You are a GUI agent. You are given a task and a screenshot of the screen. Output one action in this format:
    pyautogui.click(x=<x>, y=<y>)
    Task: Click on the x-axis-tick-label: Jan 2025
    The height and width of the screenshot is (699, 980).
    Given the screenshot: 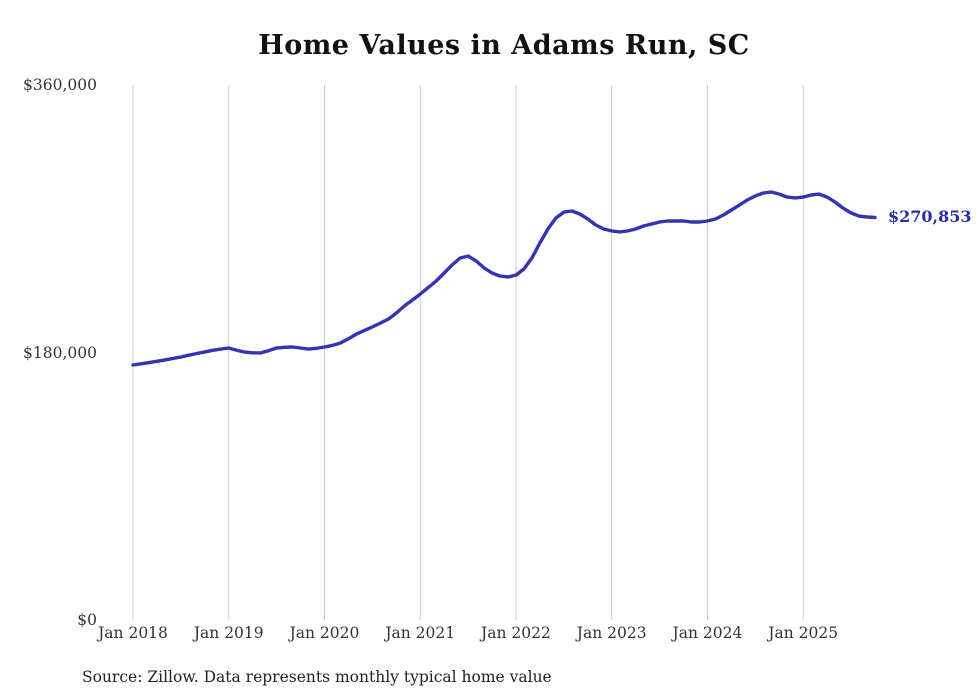 What is the action you would take?
    pyautogui.click(x=803, y=633)
    